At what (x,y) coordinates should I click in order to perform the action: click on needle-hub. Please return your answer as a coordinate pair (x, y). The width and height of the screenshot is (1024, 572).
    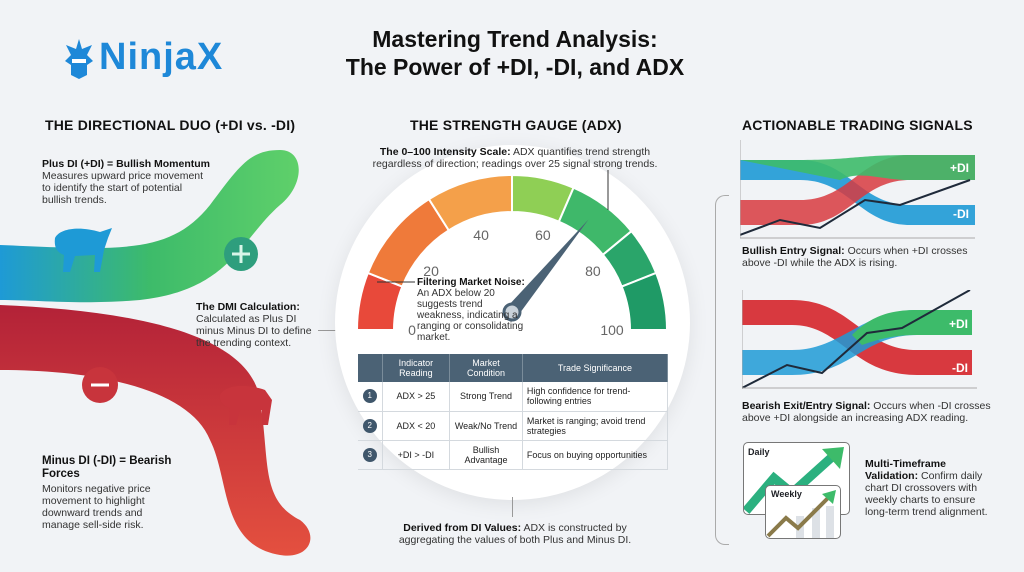
    Looking at the image, I should click on (512, 312).